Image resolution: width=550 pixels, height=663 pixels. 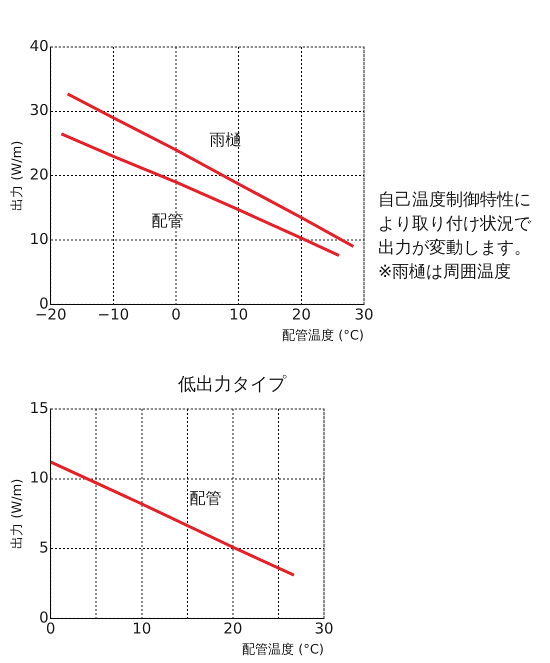 I want to click on y-tick-label: 30, so click(x=39, y=110).